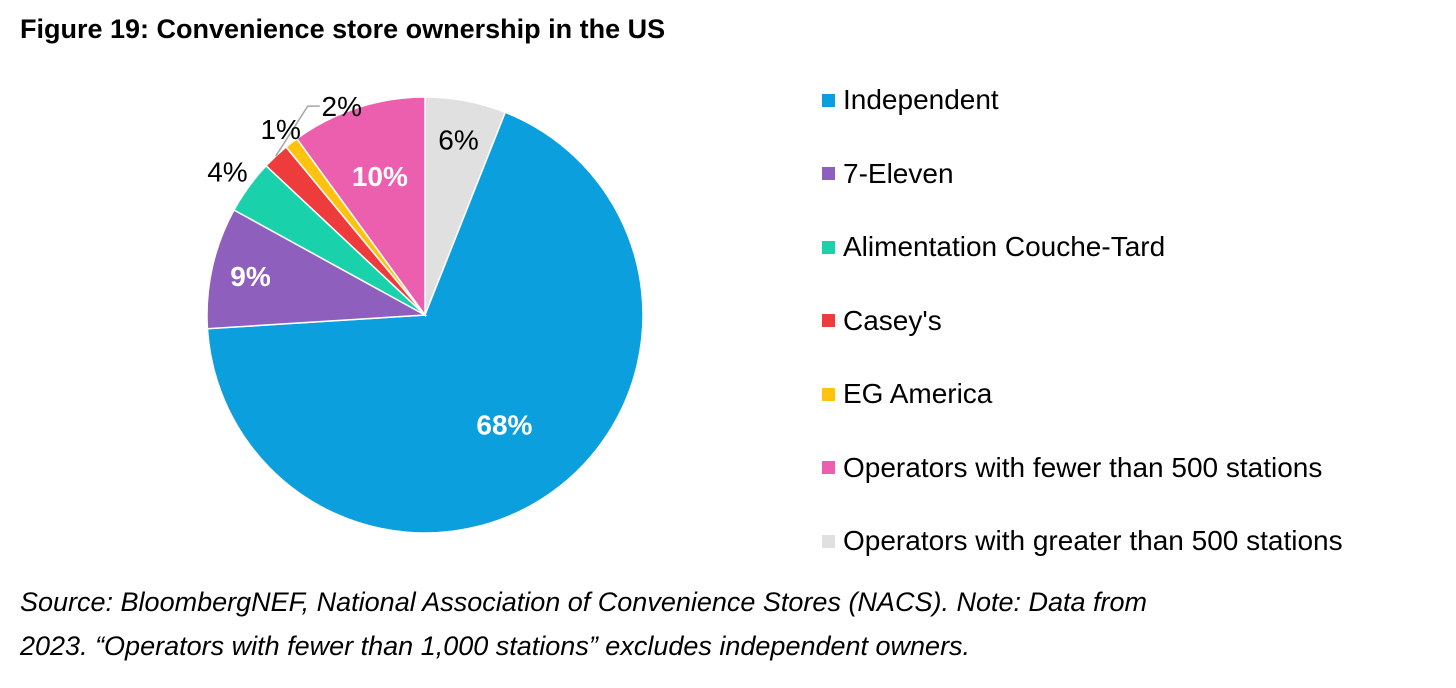 The height and width of the screenshot is (688, 1456). I want to click on data-label-operators-with-greater-than-500-stations: 6%, so click(458, 139).